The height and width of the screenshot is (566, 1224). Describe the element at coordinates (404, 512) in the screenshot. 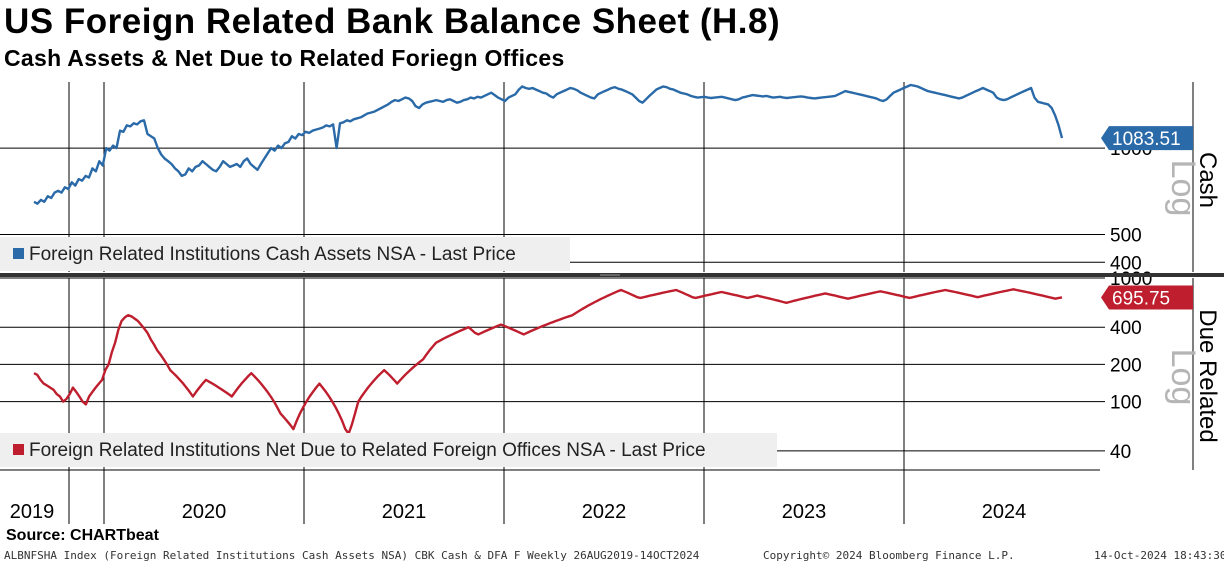

I see `x-tick-label: 2021` at that location.